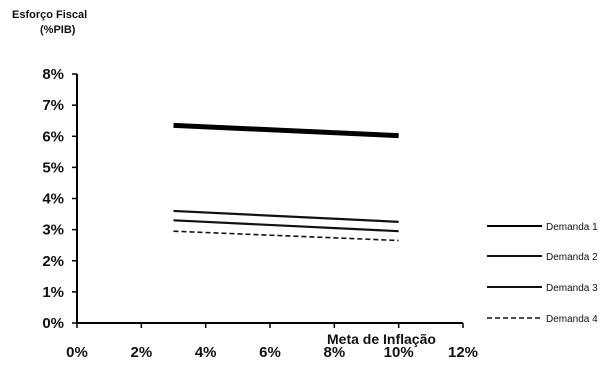 The height and width of the screenshot is (380, 613). Describe the element at coordinates (58, 30) in the screenshot. I see `y-axis-title-line-2: (%PIB)` at that location.